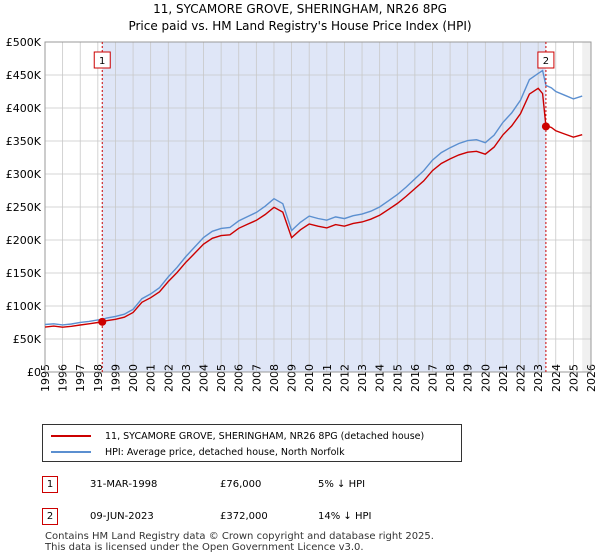 The height and width of the screenshot is (560, 600). I want to click on x-tick-label: 2021, so click(503, 378).